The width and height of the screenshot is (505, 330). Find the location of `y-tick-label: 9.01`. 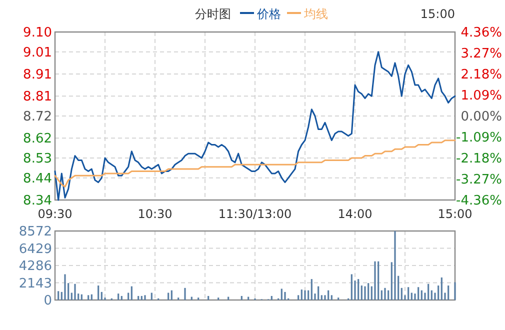

y-tick-label: 9.01 is located at coordinates (37, 52).